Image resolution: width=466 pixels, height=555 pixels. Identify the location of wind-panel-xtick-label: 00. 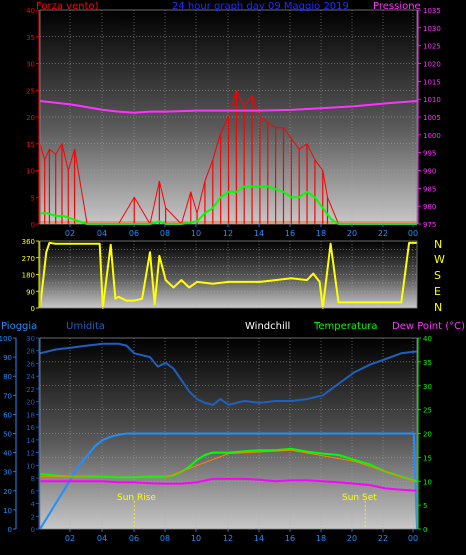
(413, 233).